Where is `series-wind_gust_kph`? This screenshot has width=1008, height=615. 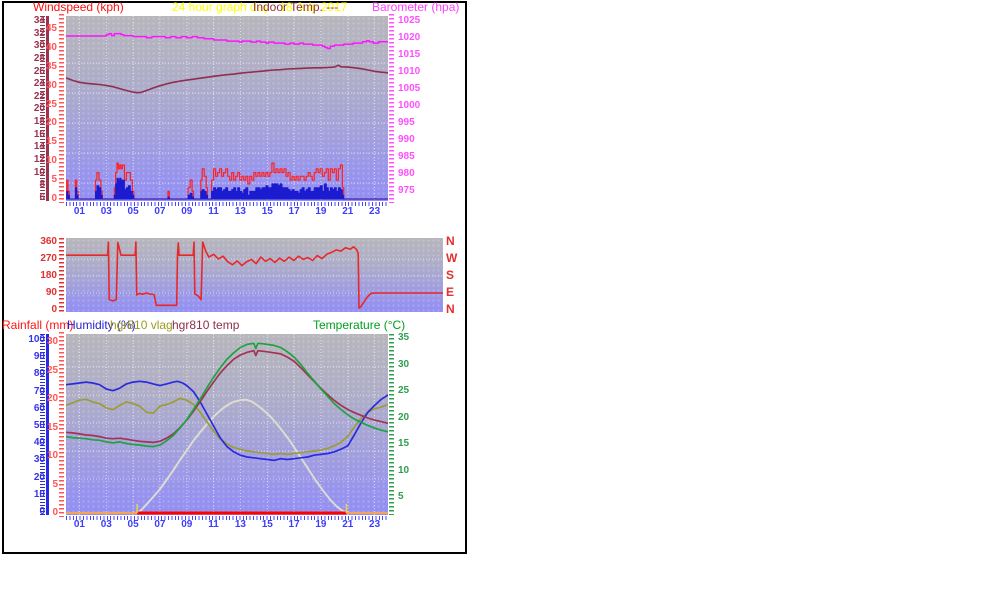 series-wind_gust_kph is located at coordinates (227, 181).